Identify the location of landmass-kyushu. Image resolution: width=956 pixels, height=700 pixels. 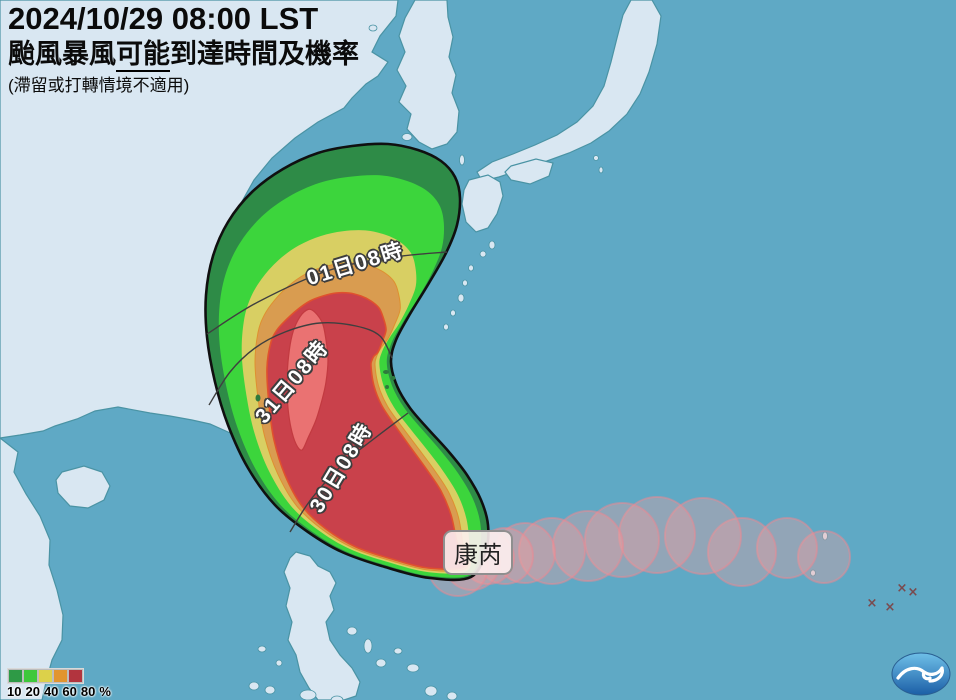
(482, 203).